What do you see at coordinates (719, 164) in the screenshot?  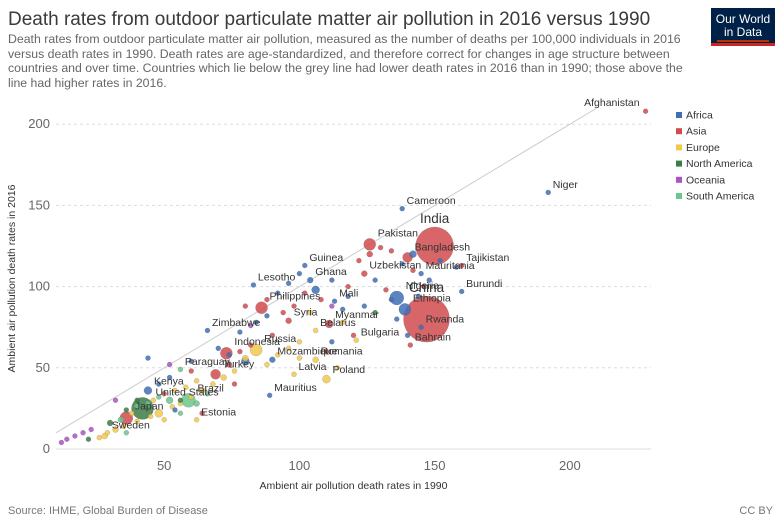 I see `legend-label: North America` at bounding box center [719, 164].